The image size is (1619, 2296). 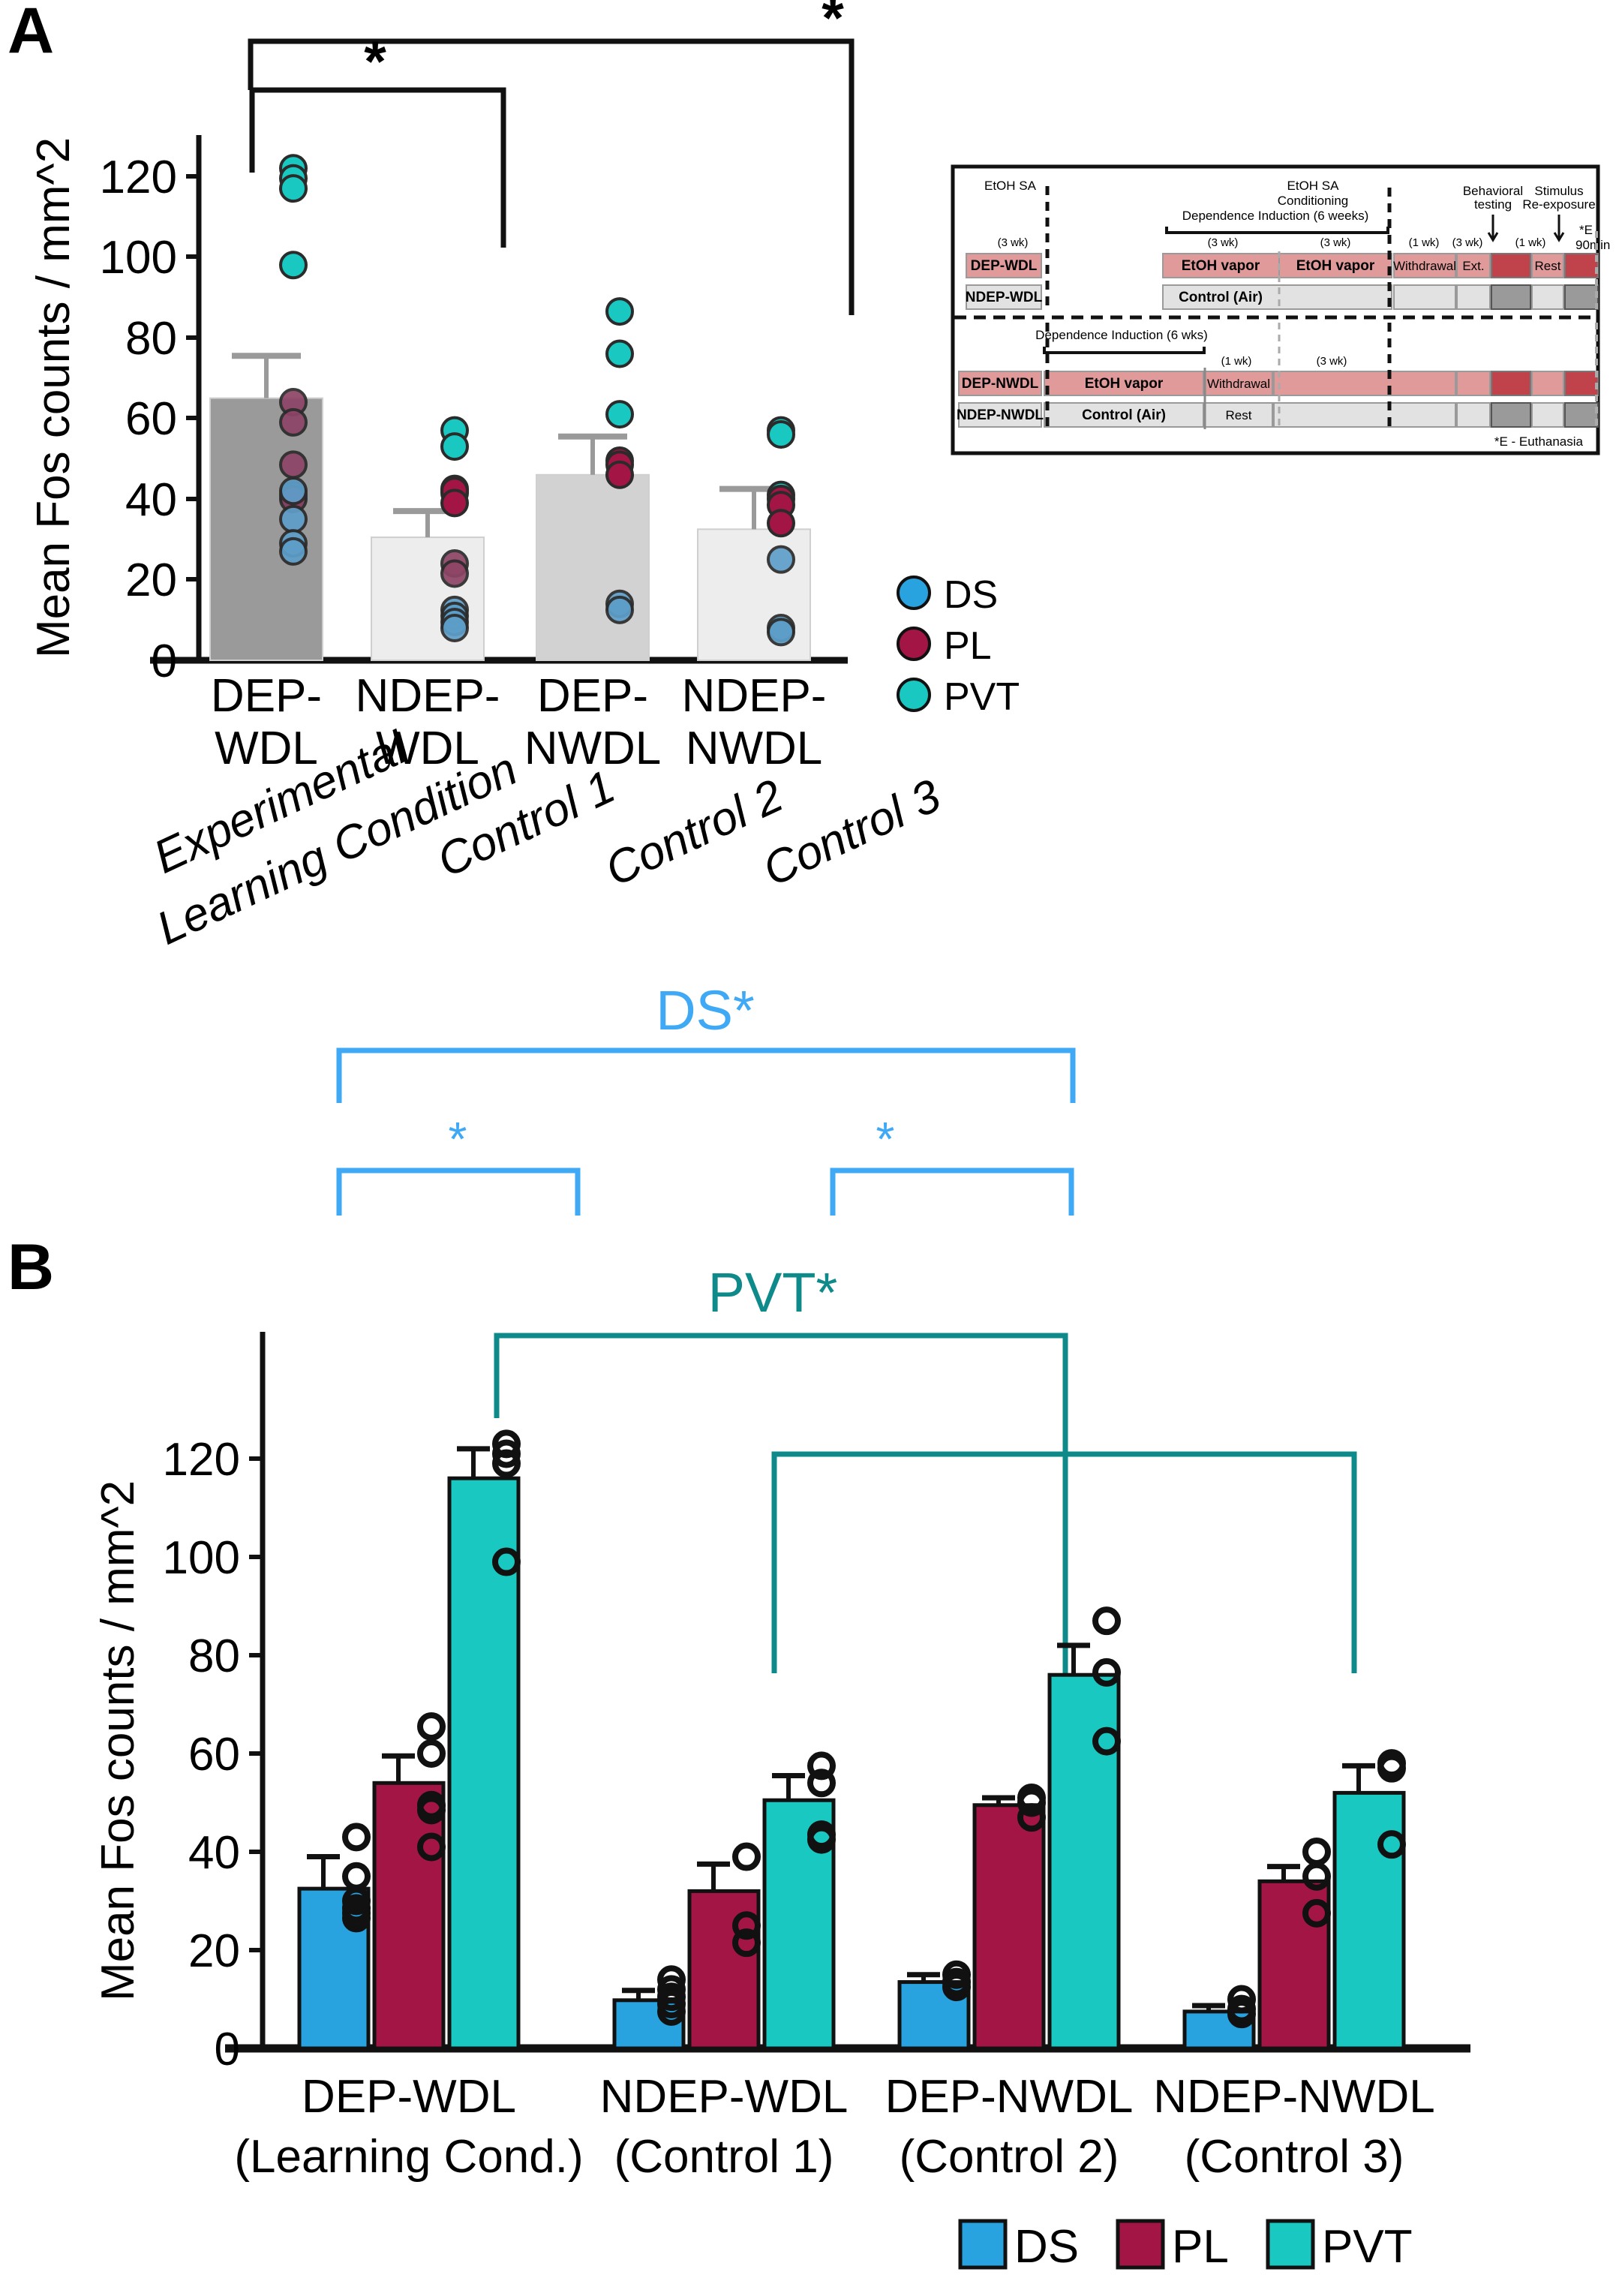 What do you see at coordinates (1221, 297) in the screenshot?
I see `inset-row1-cell0: Control (Air)` at bounding box center [1221, 297].